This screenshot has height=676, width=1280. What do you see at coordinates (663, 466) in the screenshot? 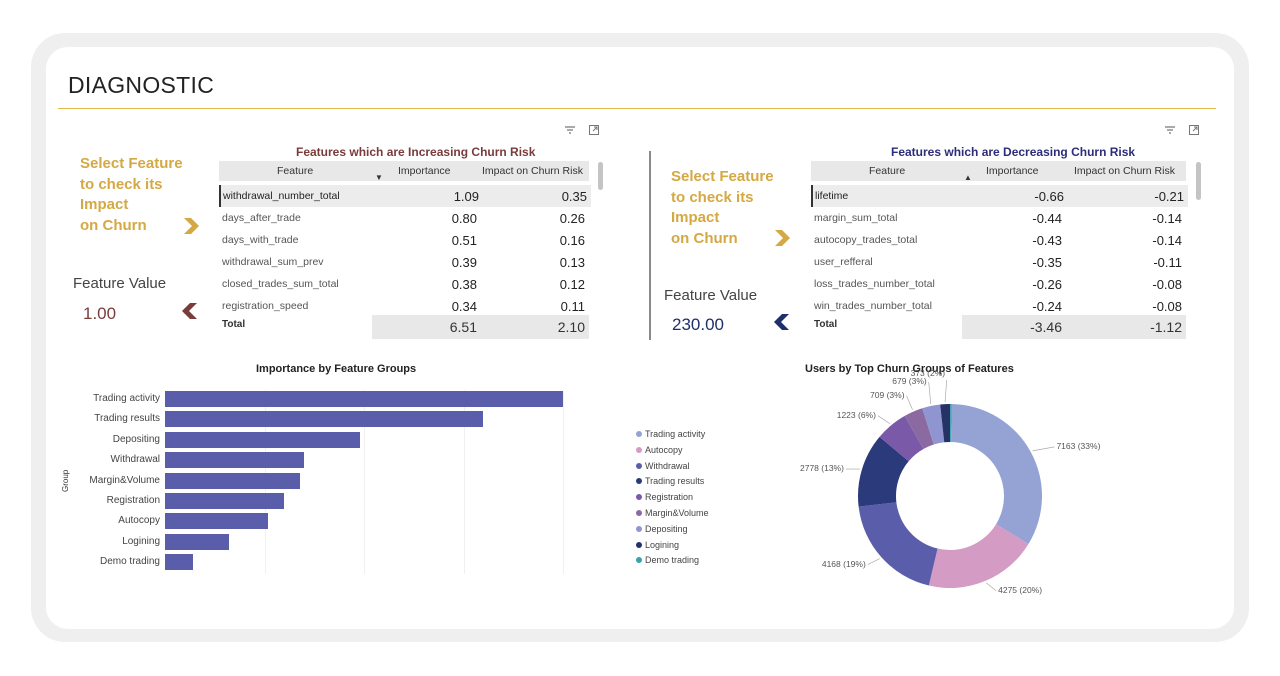
I see `legend-item: Withdrawal` at bounding box center [663, 466].